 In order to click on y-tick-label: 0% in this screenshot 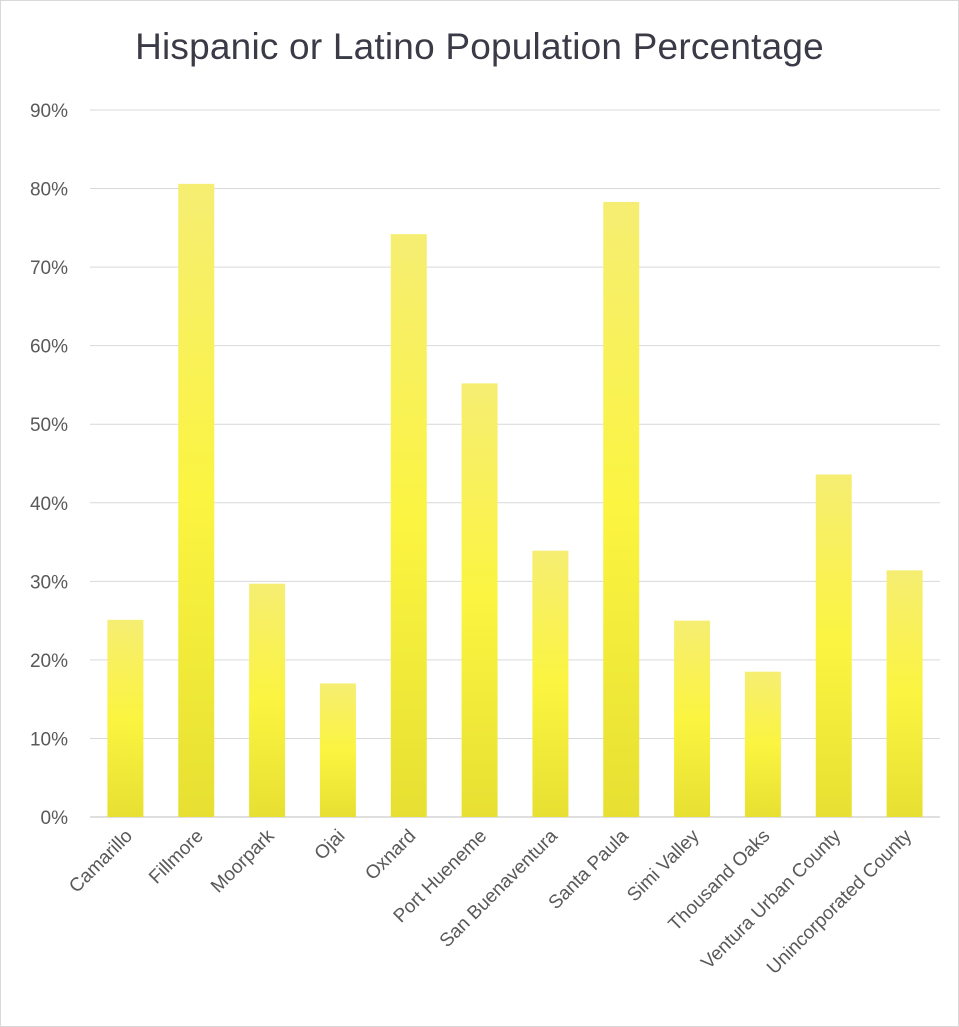, I will do `click(55, 818)`.